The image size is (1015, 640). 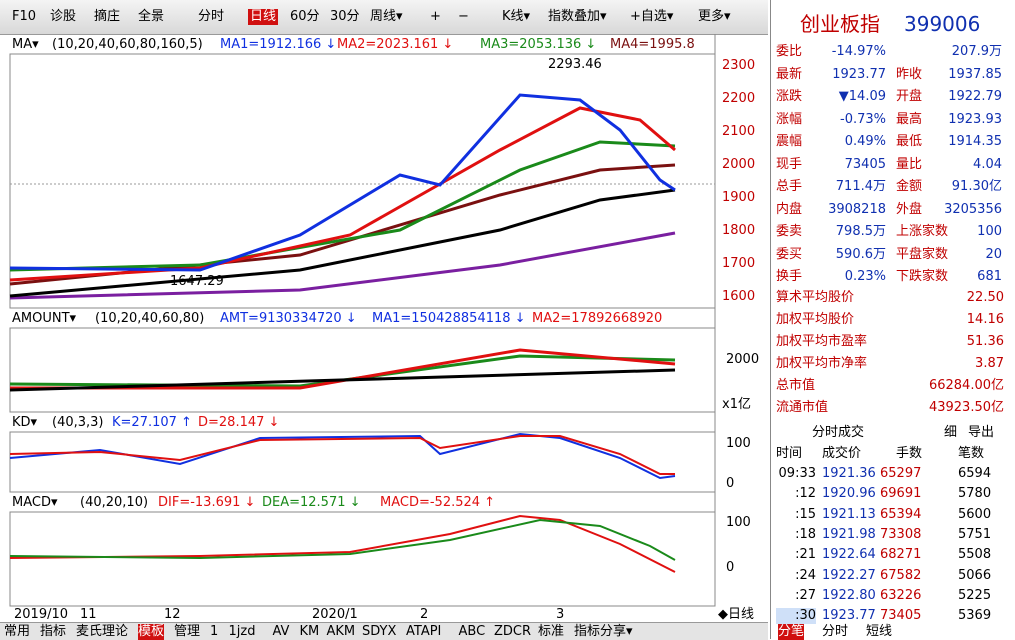 I want to click on legend-name: KD▾, so click(x=25, y=422).